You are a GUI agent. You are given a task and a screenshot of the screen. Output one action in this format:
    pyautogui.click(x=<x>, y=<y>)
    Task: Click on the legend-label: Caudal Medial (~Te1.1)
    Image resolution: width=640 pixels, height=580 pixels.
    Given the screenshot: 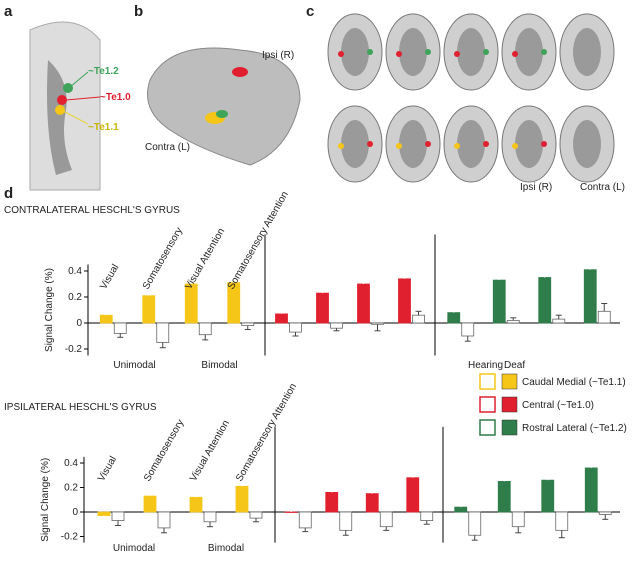 What is the action you would take?
    pyautogui.click(x=574, y=382)
    